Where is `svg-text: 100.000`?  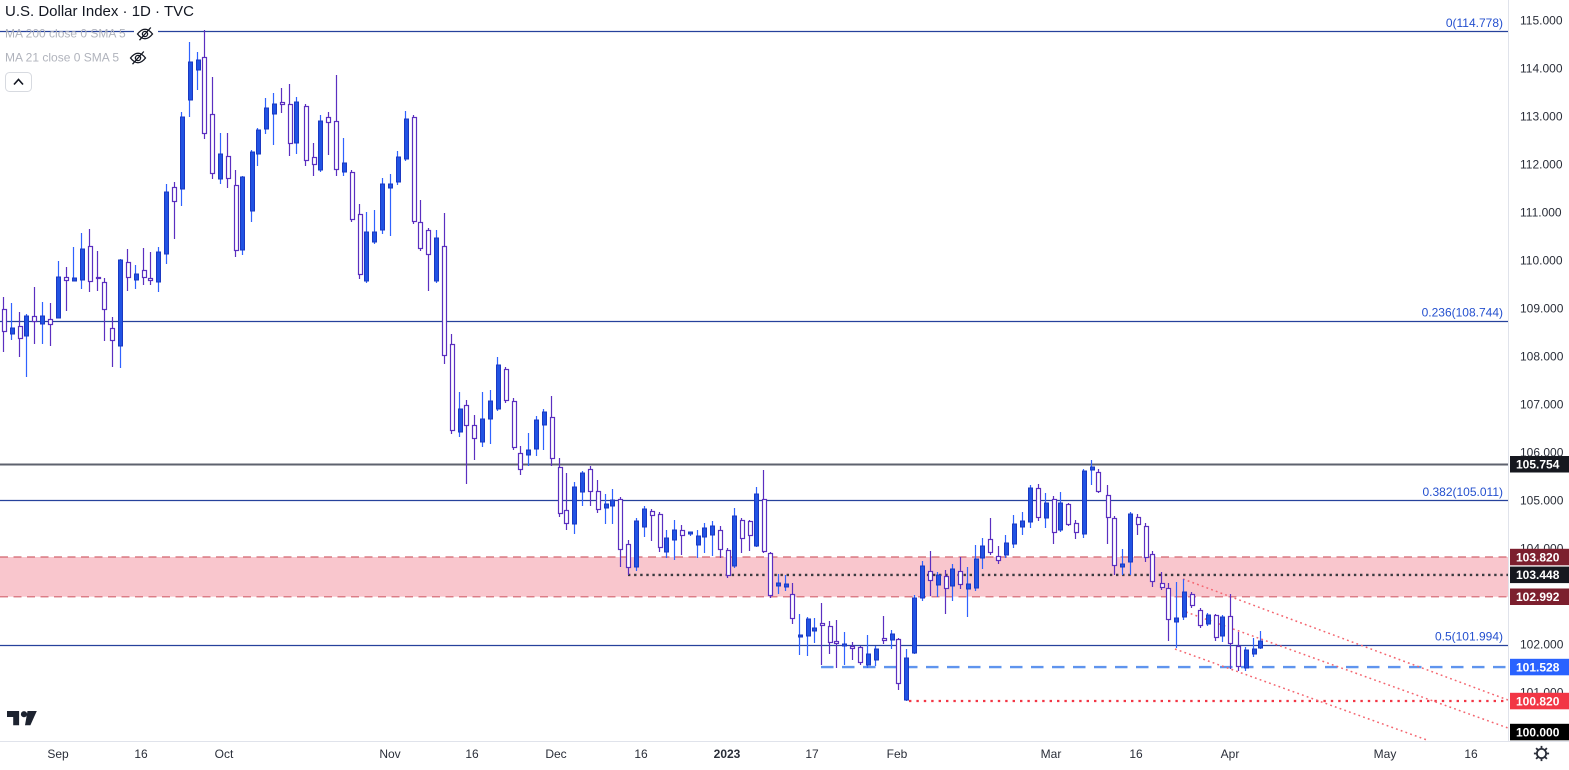 svg-text: 100.000 is located at coordinates (1538, 732).